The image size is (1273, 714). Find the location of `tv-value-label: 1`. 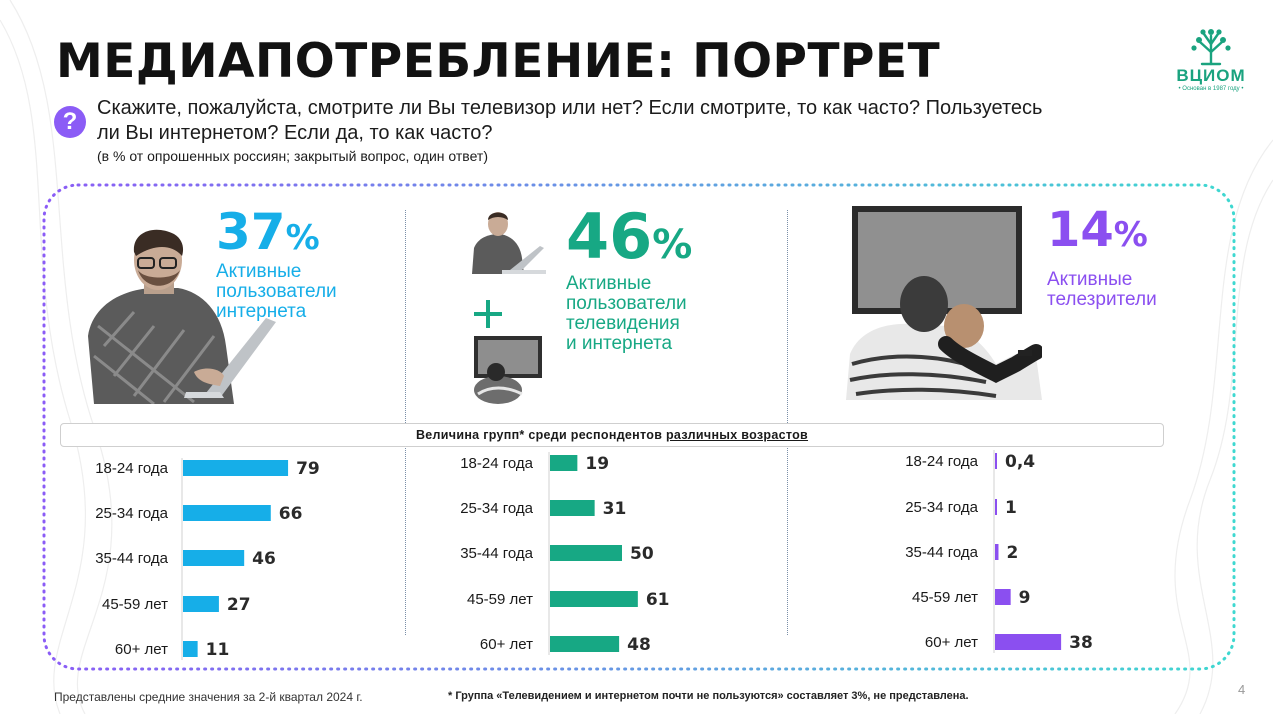

tv-value-label: 1 is located at coordinates (1011, 508).